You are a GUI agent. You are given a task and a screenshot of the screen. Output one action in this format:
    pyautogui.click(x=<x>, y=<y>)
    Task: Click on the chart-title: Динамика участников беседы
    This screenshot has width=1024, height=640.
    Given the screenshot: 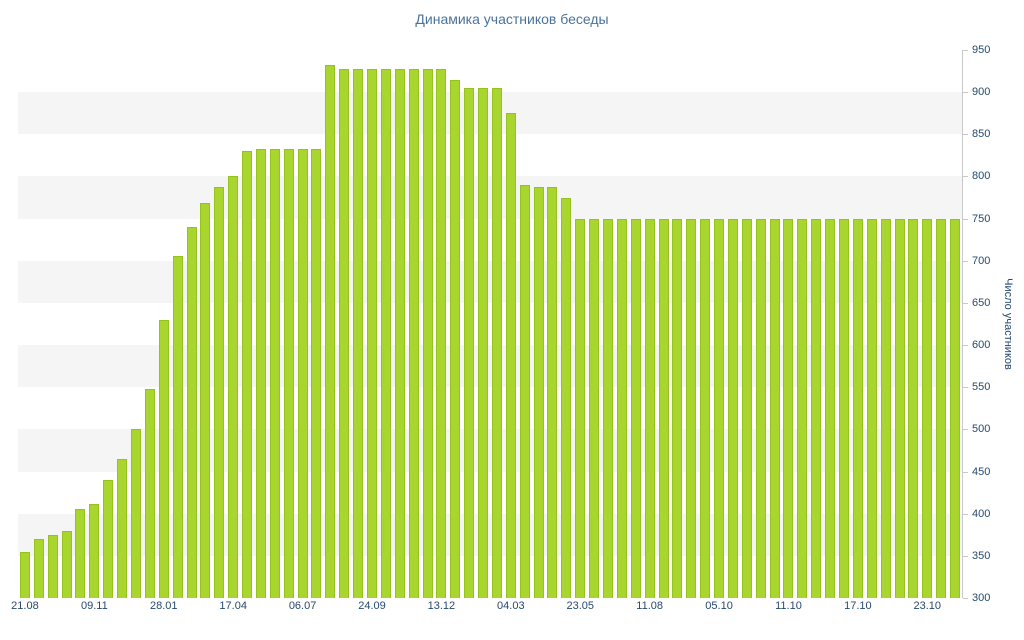 What is the action you would take?
    pyautogui.click(x=512, y=19)
    